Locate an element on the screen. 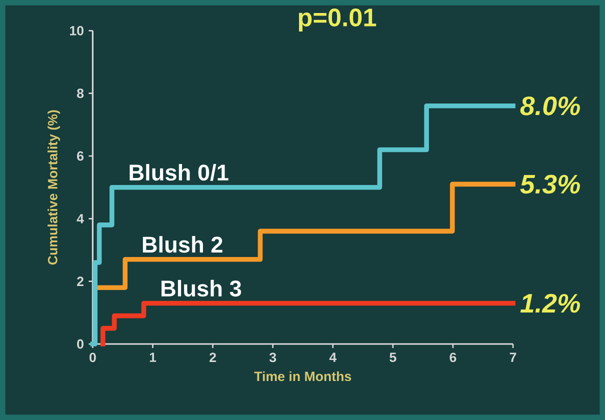  x-tick-label: 5 is located at coordinates (393, 357).